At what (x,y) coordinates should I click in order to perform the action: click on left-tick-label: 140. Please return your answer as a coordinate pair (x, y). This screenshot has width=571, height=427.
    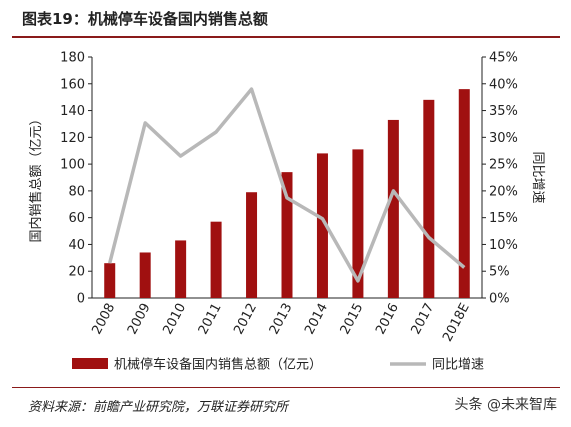
    Looking at the image, I should click on (72, 111).